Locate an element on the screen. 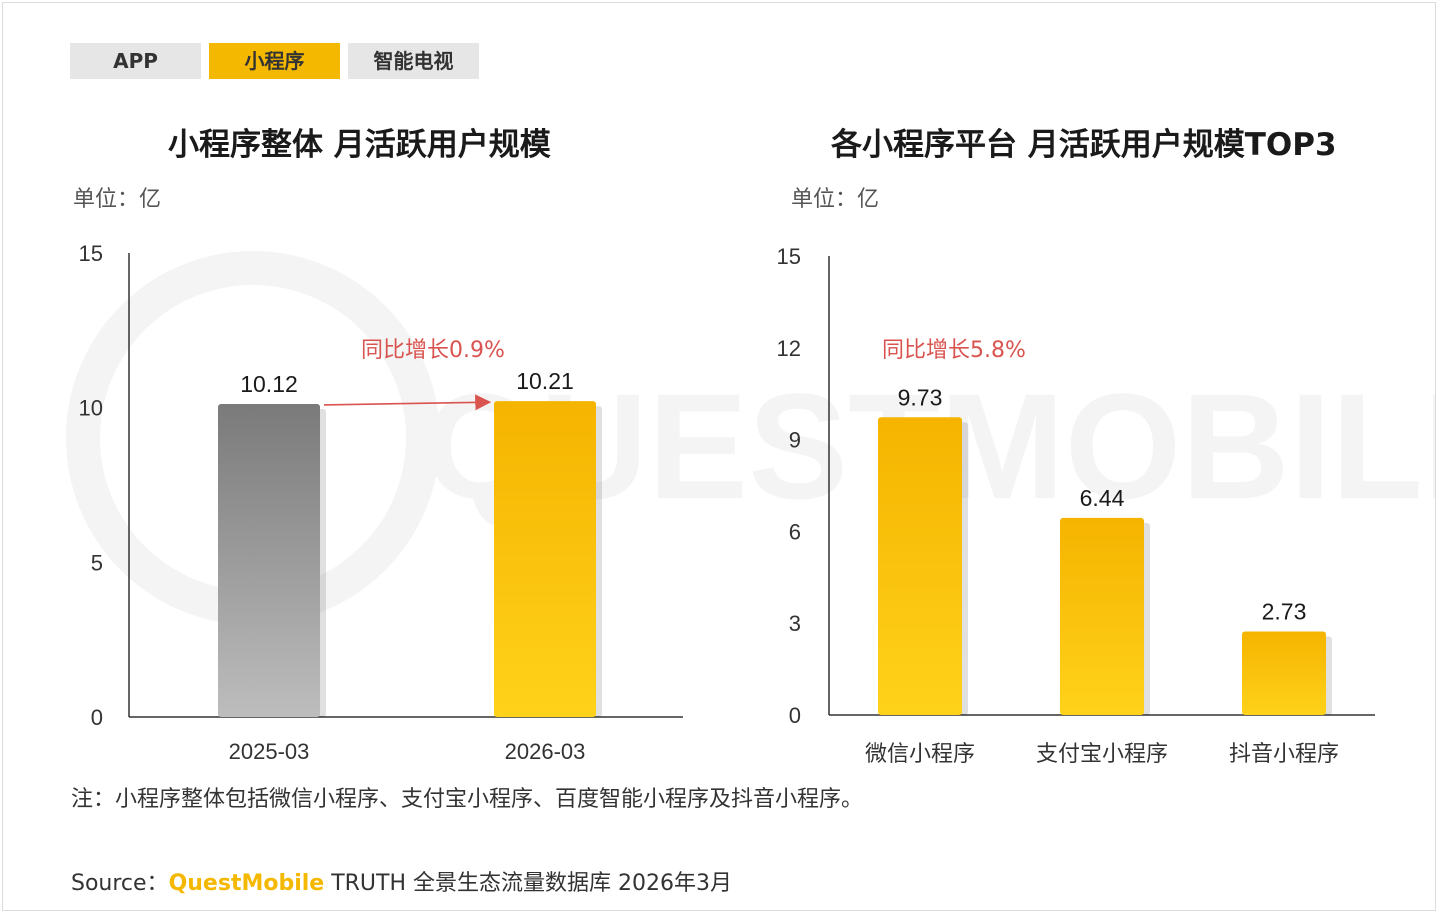 The image size is (1440, 915). tab-bar: APP 小程序 智能电视 is located at coordinates (274, 61).